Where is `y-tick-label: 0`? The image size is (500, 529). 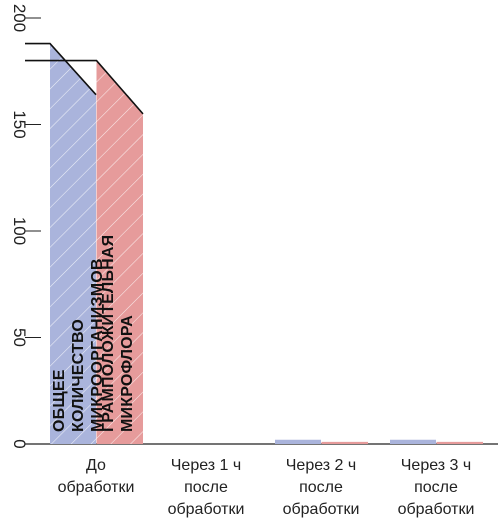 y-tick-label: 0 is located at coordinates (19, 443).